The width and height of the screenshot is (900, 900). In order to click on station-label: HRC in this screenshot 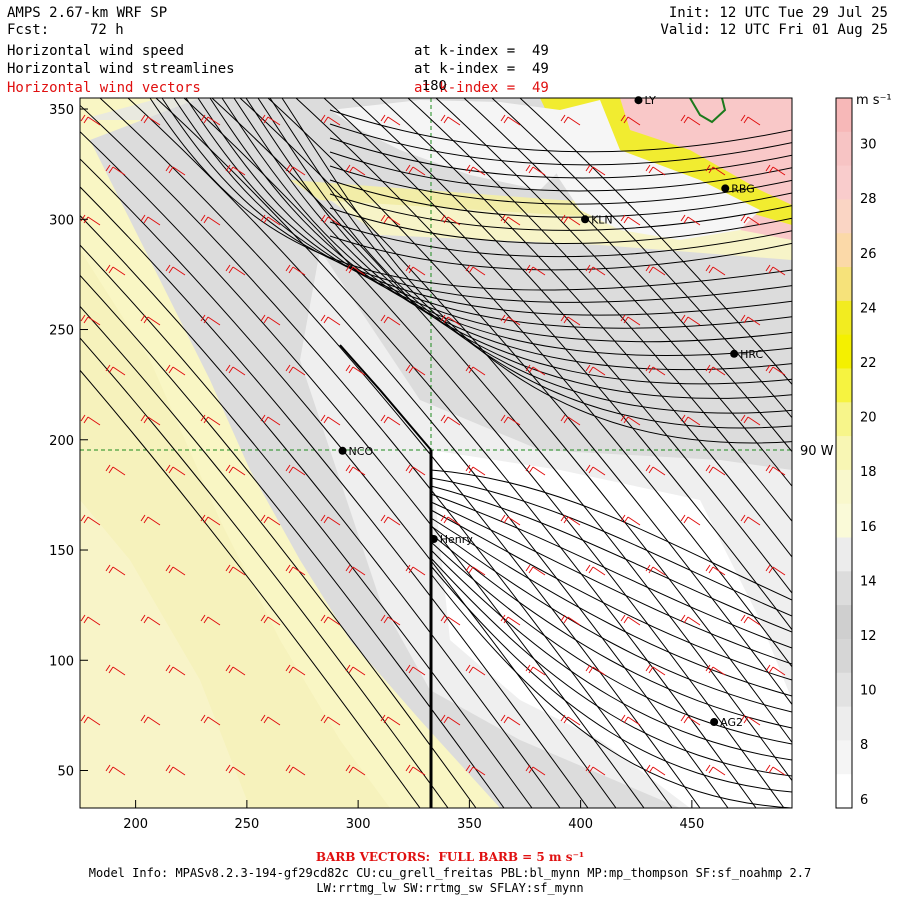, I will do `click(751, 354)`.